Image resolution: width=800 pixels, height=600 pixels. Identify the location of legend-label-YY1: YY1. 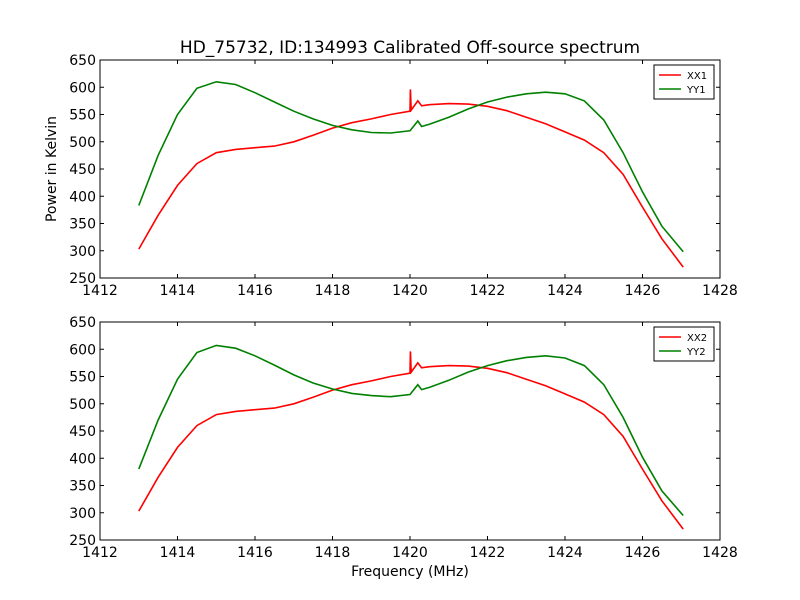
(696, 90).